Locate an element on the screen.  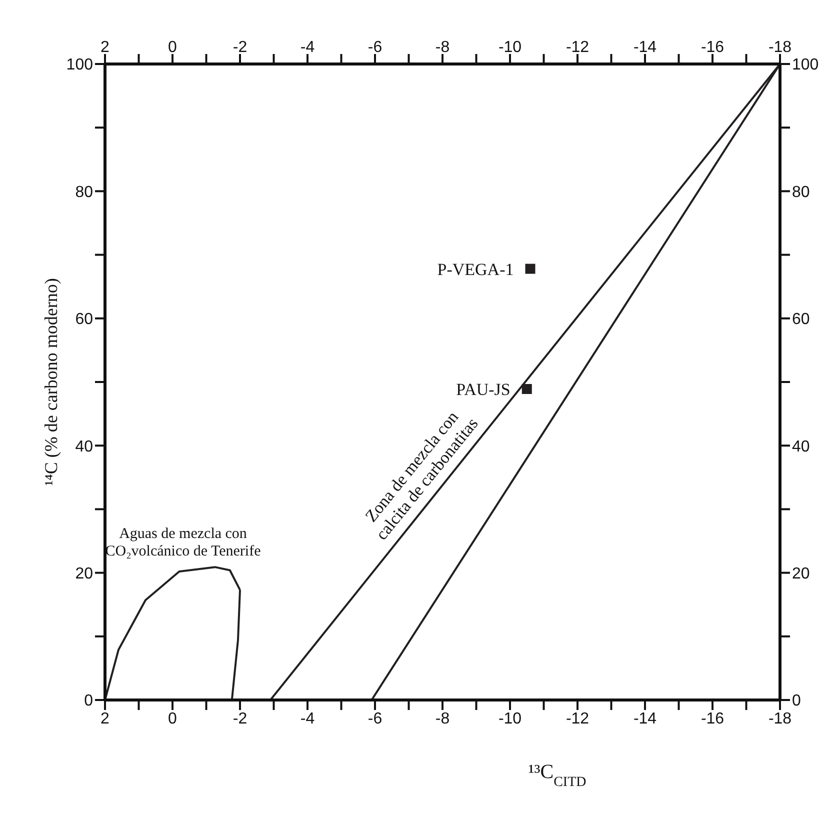
y2-tick-label: 80 is located at coordinates (801, 192).